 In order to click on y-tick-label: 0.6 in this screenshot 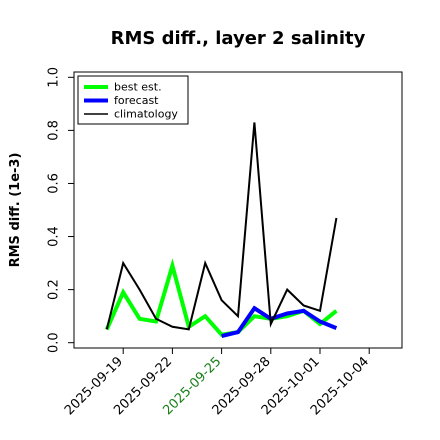, I will do `click(54, 183)`.